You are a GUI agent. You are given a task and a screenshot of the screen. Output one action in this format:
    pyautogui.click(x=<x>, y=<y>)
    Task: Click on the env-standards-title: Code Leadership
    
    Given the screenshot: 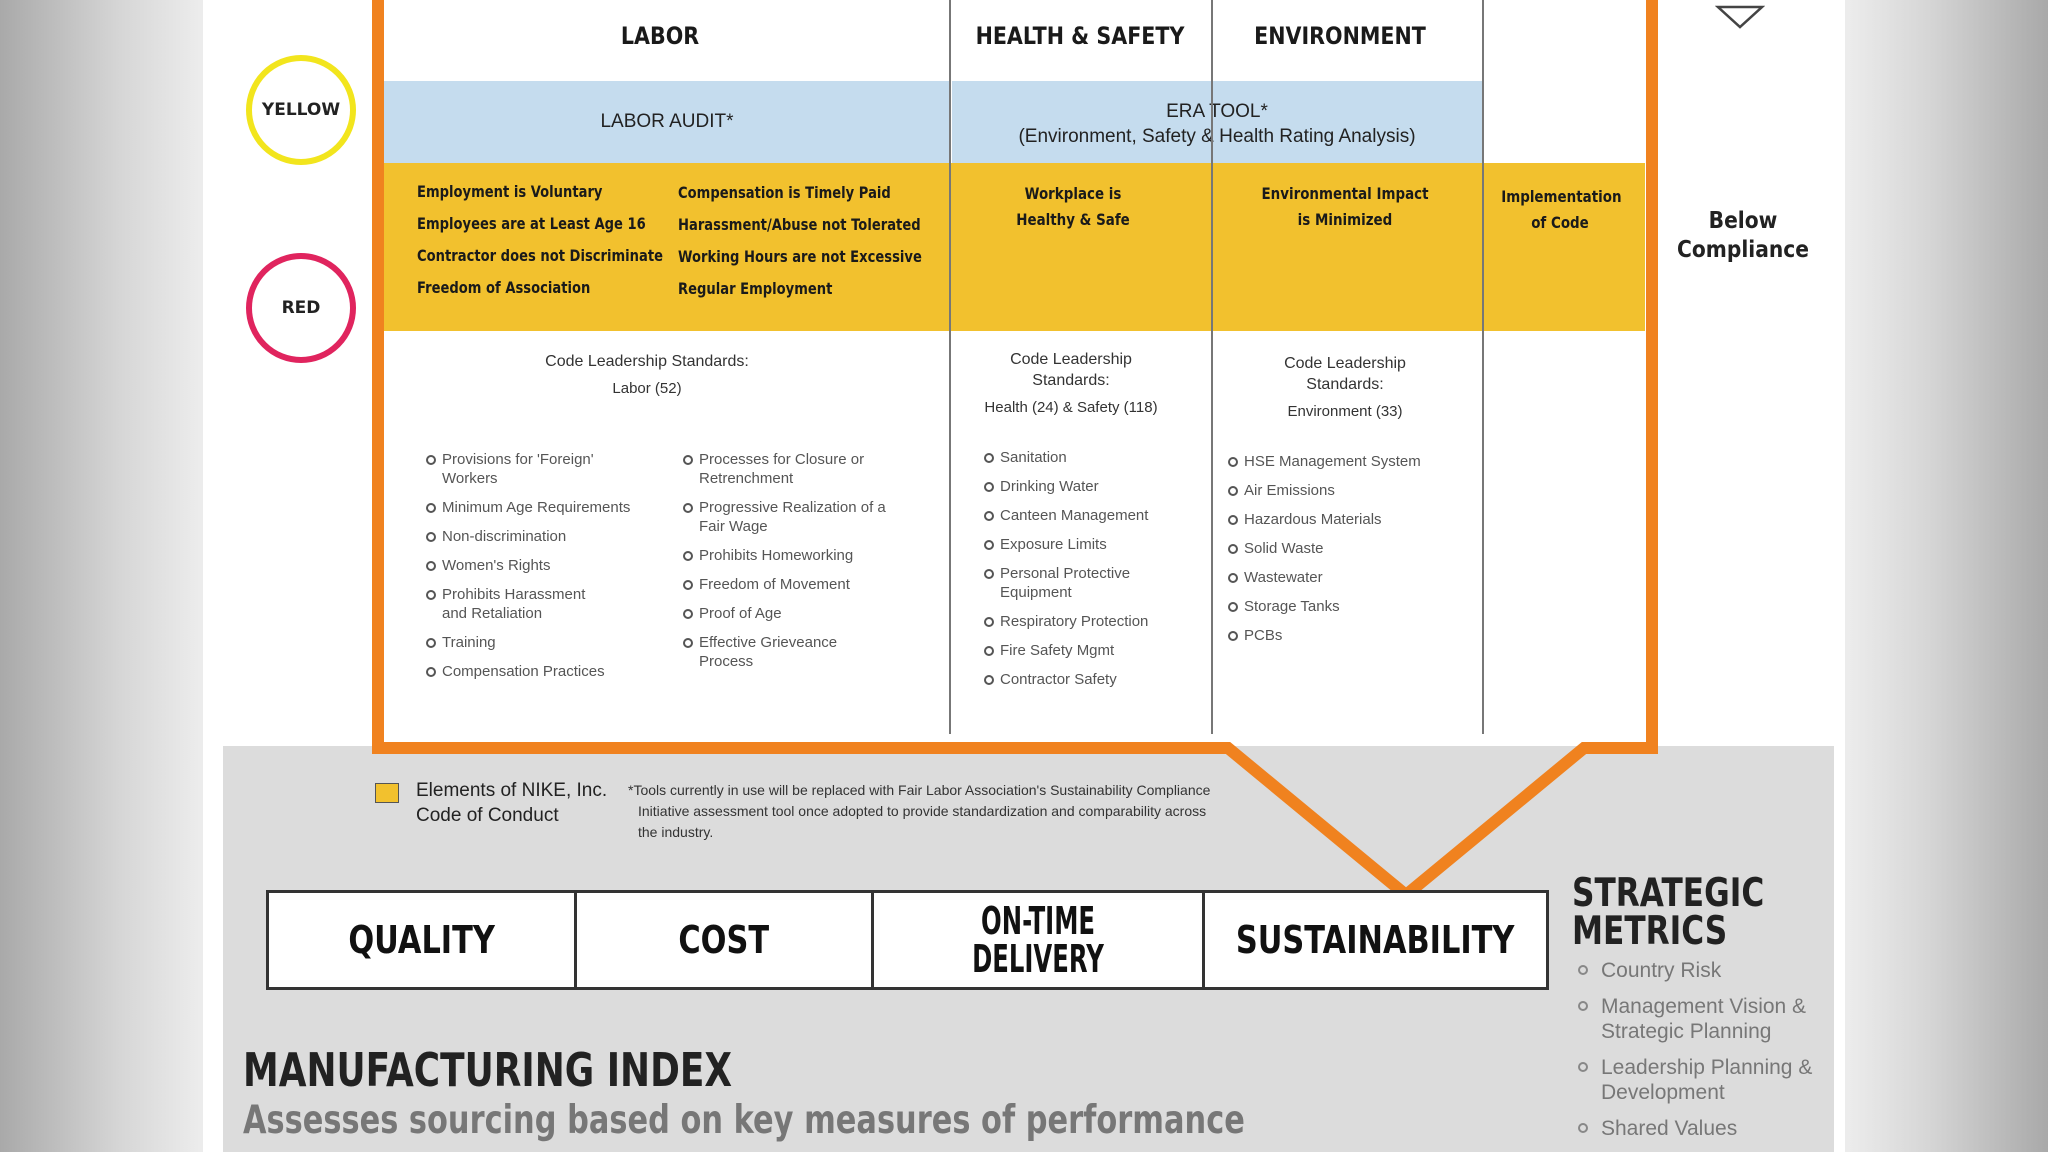 What is the action you would take?
    pyautogui.click(x=1345, y=363)
    